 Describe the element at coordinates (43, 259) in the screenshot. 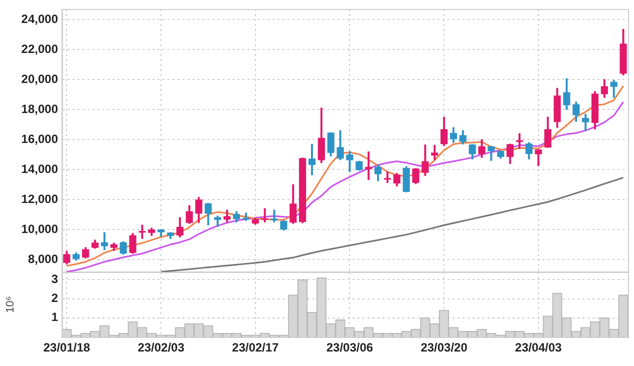

I see `y-tick-label: 8,000` at that location.